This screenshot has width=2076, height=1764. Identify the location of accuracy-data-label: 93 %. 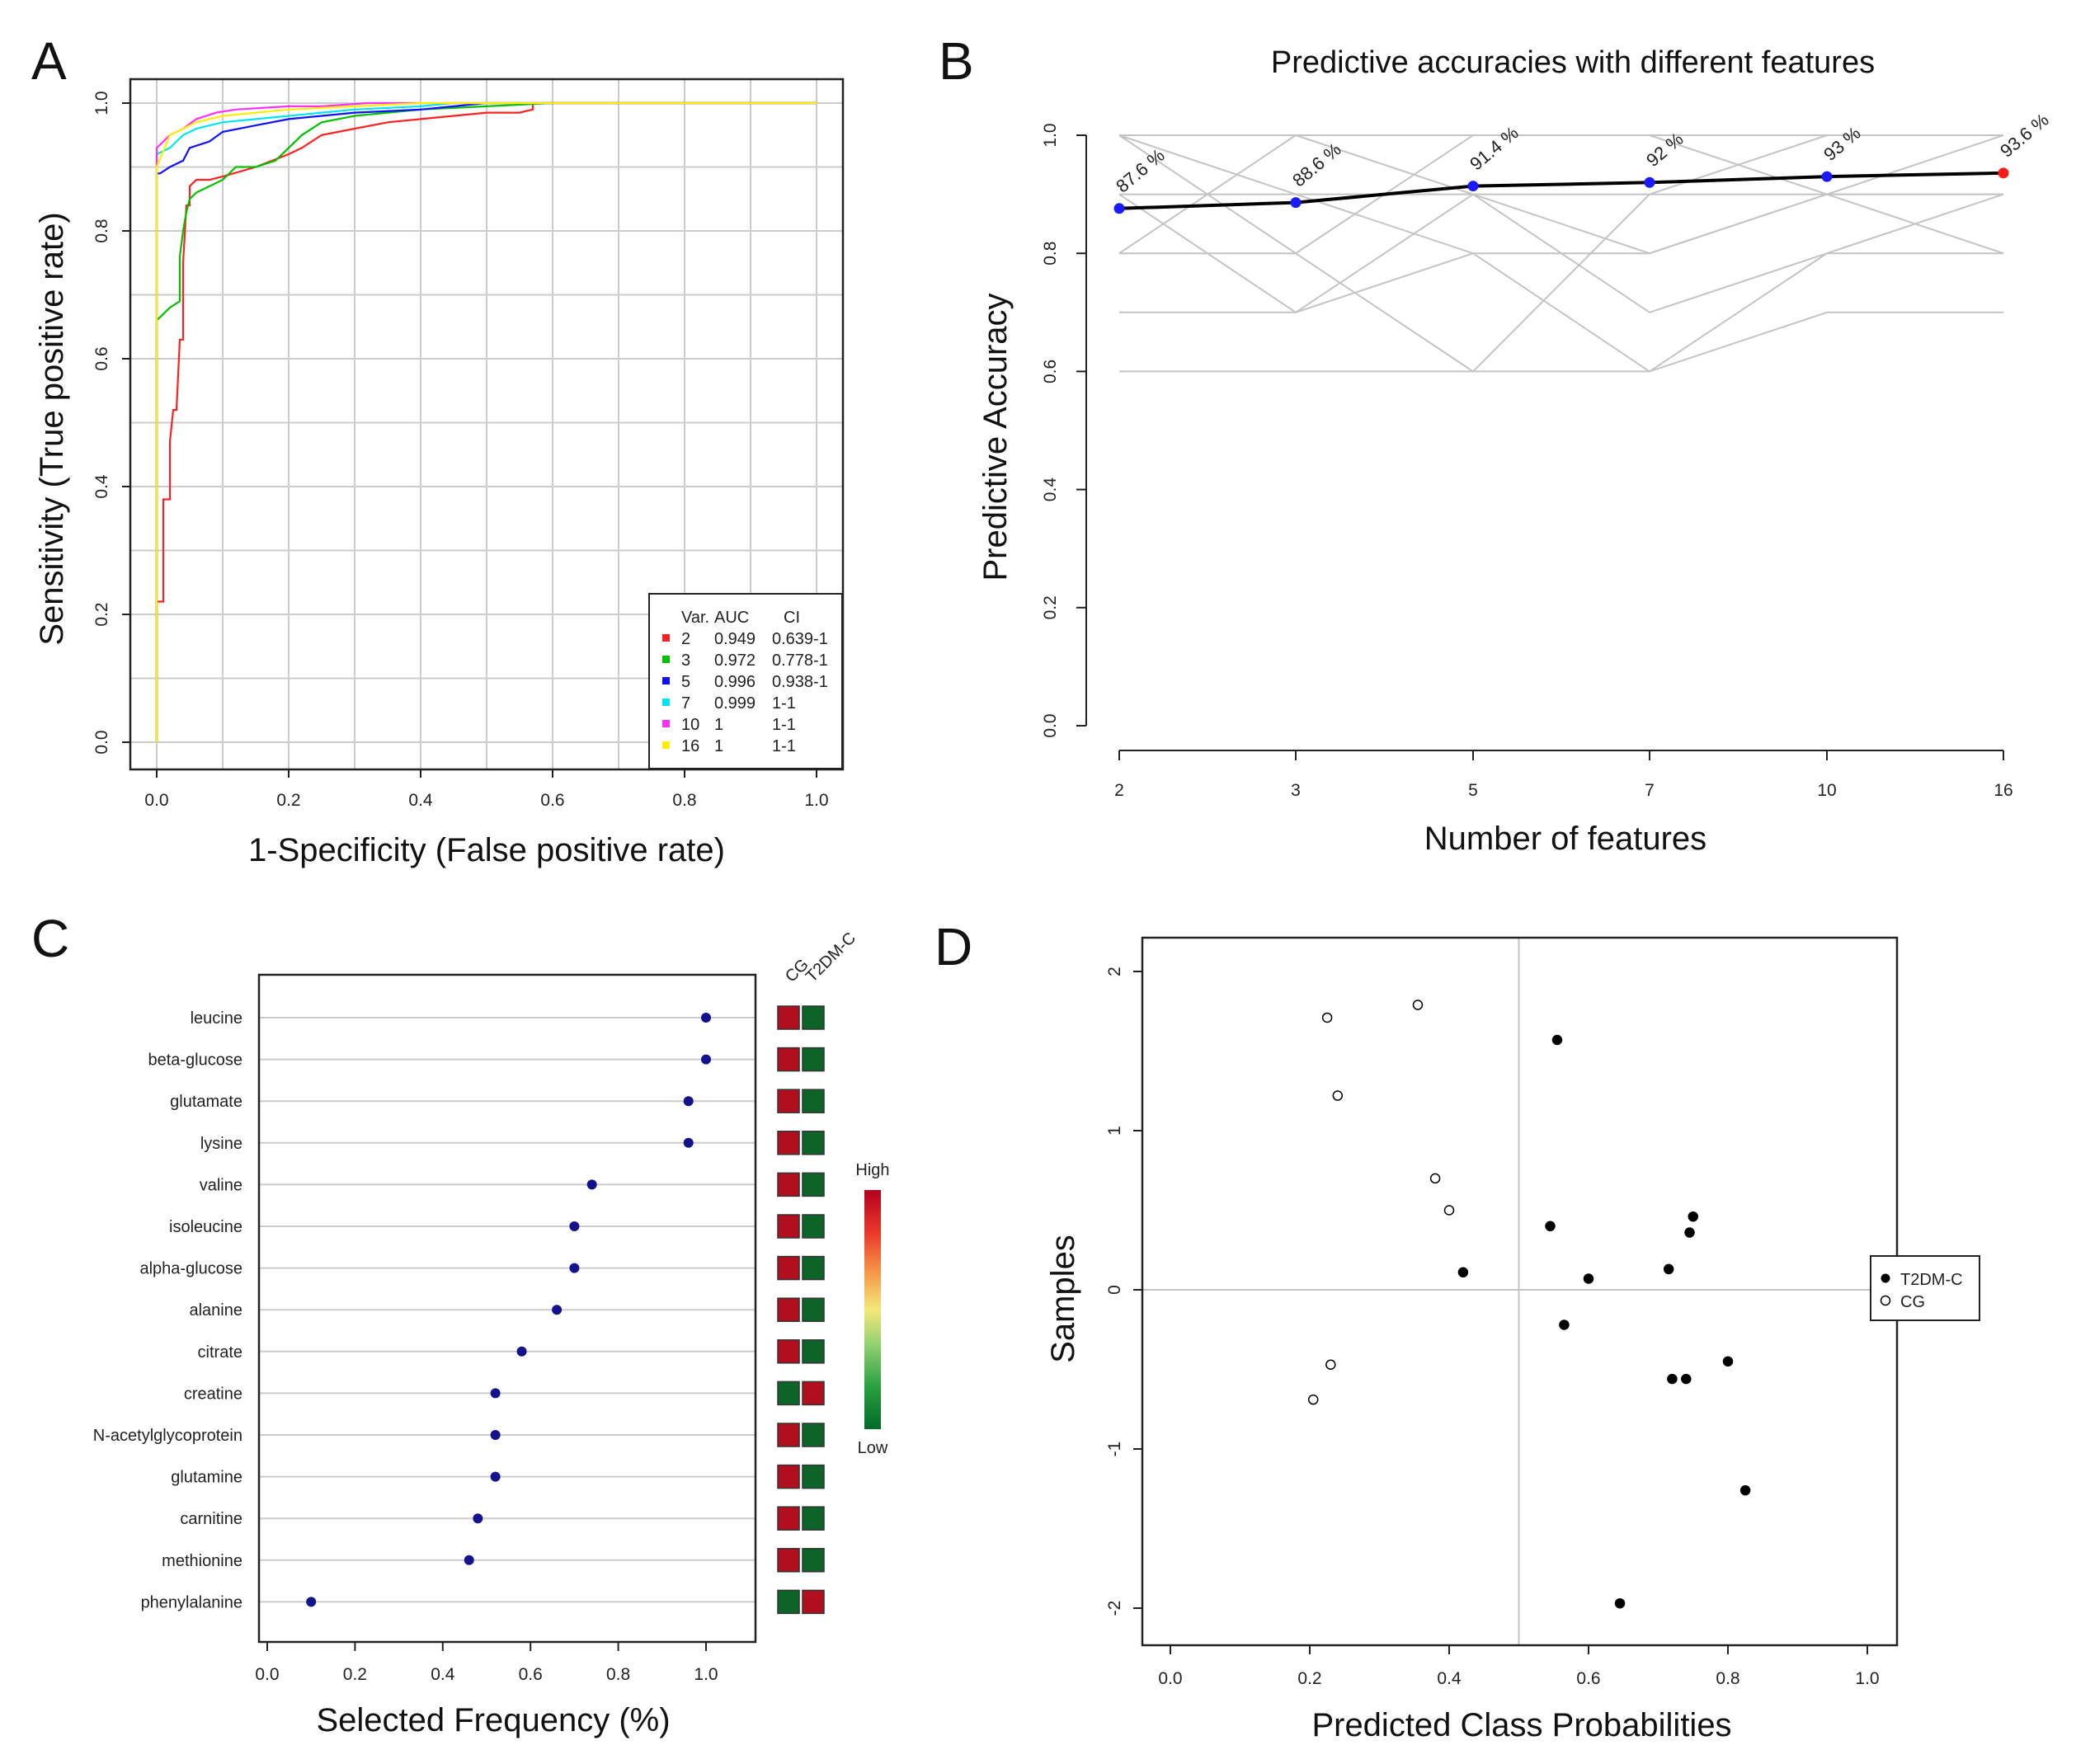
(1841, 144).